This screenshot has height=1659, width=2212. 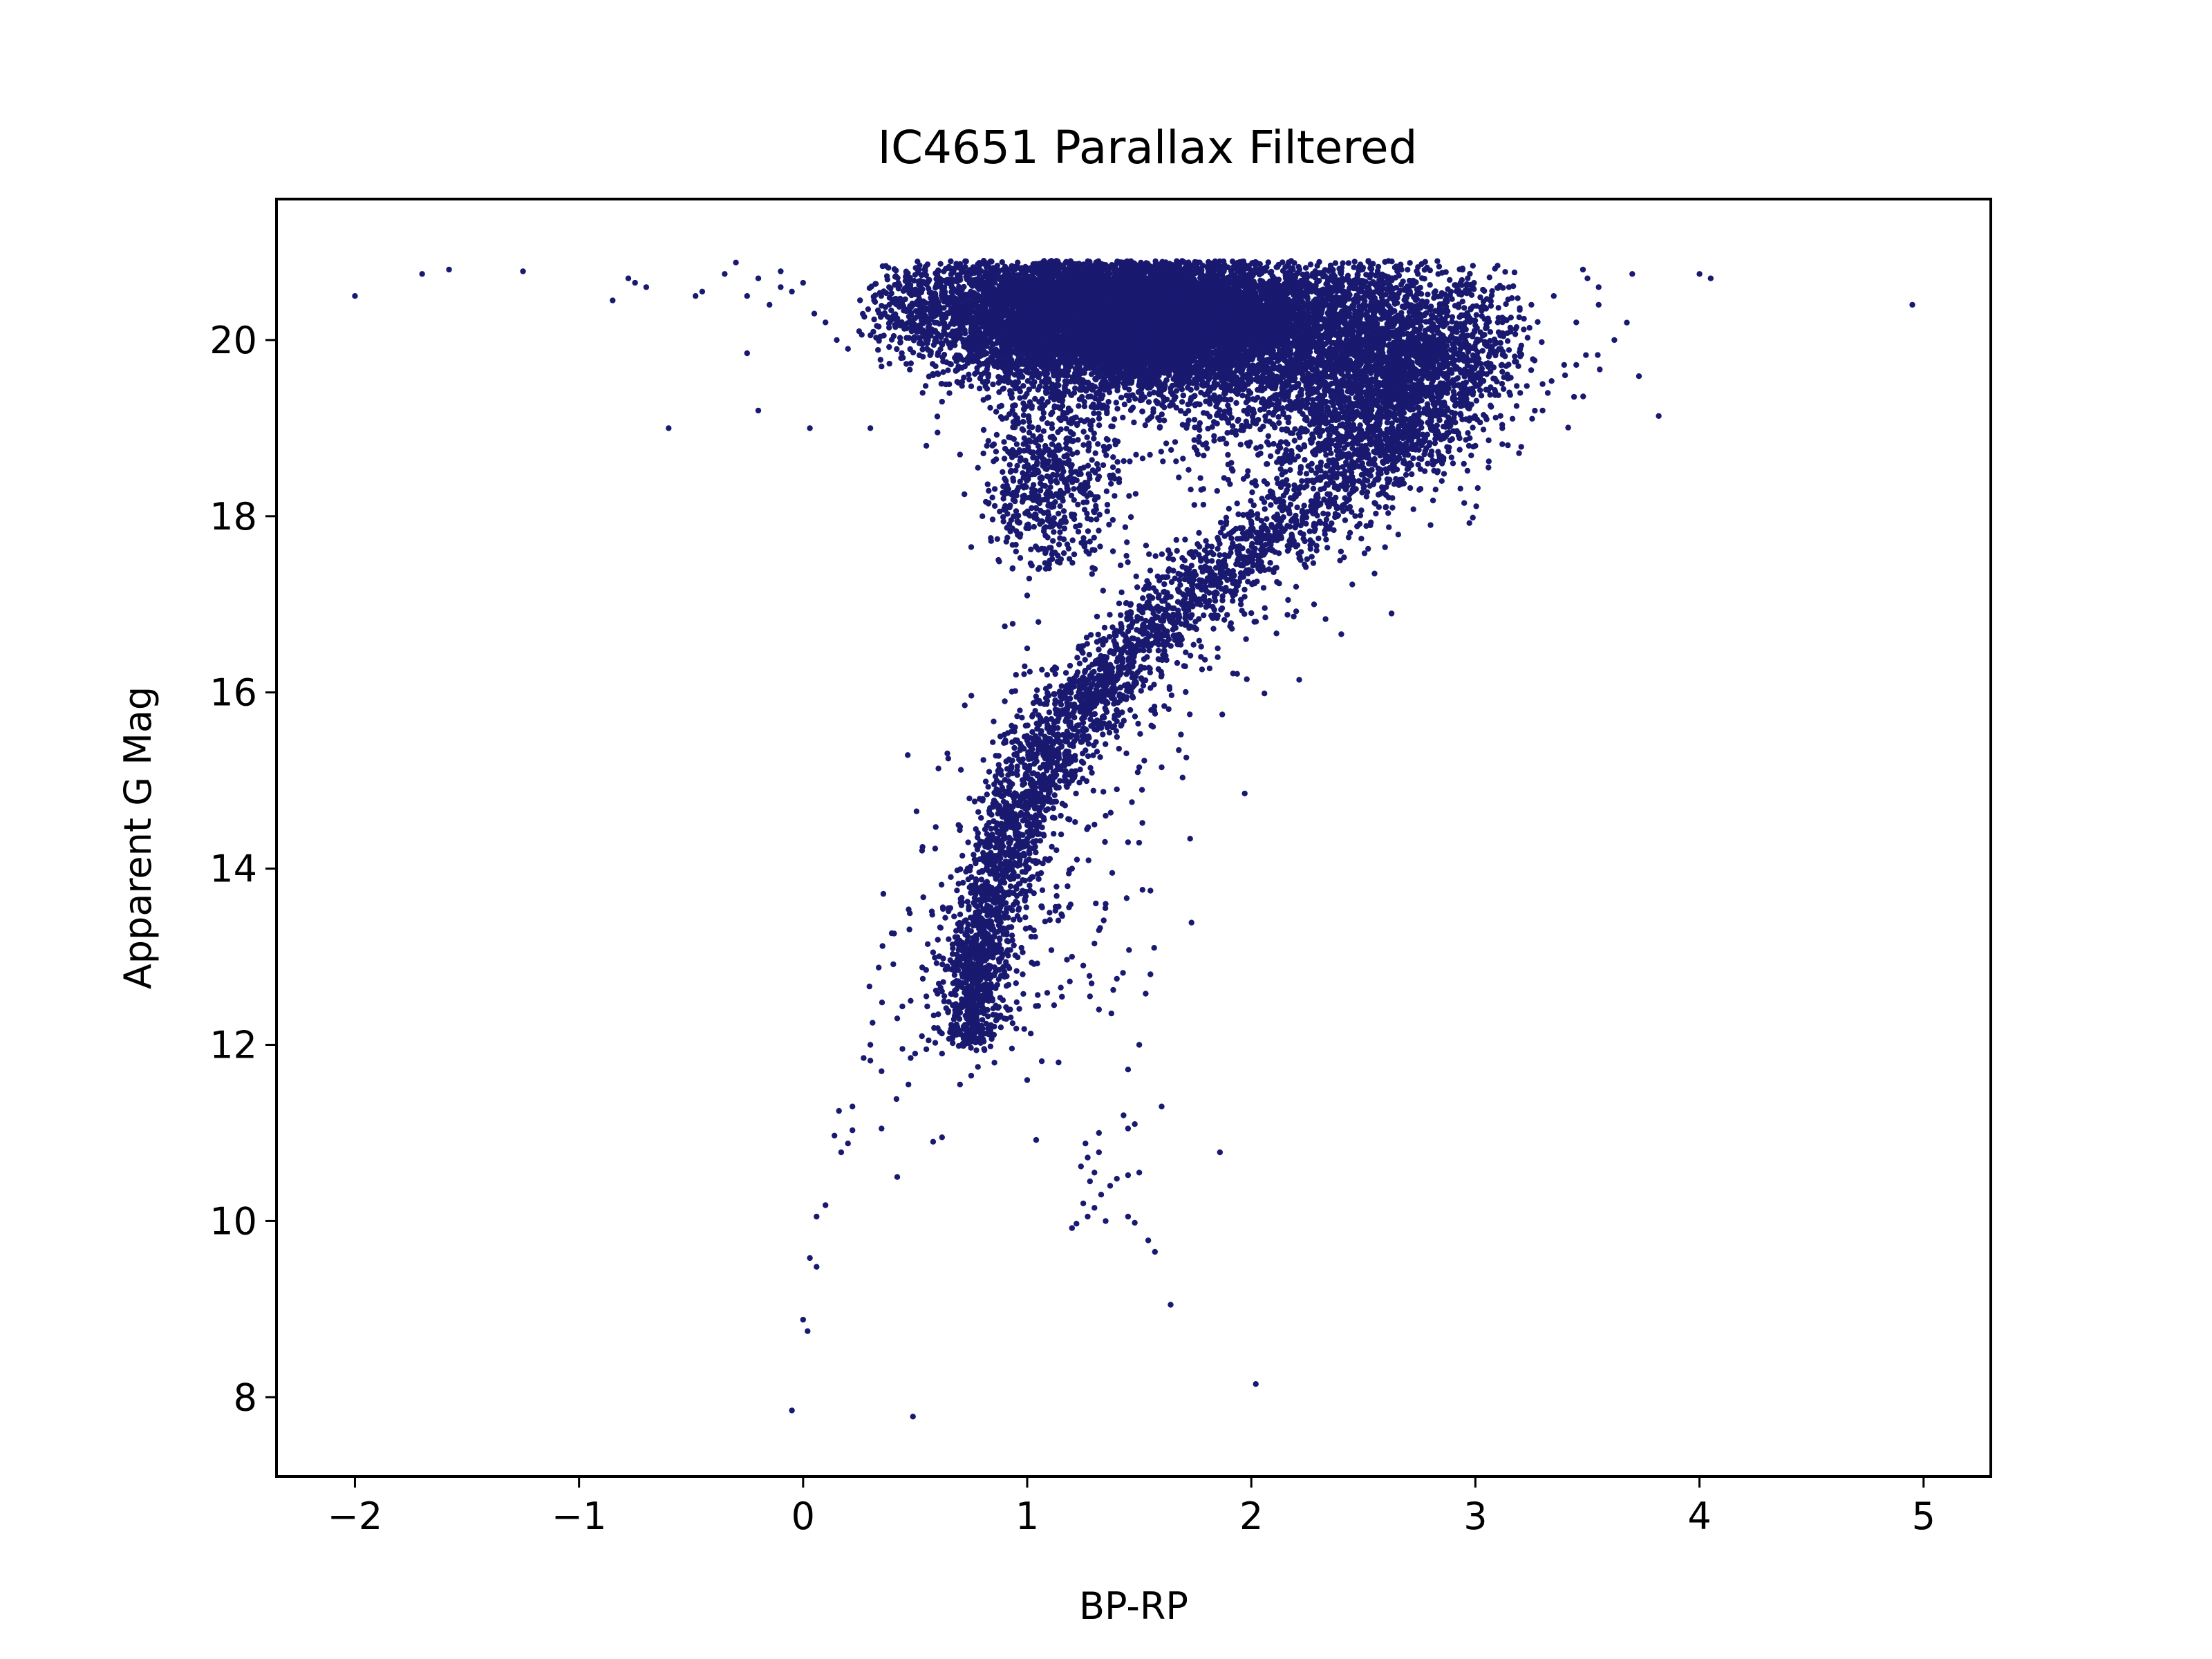 I want to click on chart-title: IC4651 Parallax Filtered, so click(x=1147, y=147).